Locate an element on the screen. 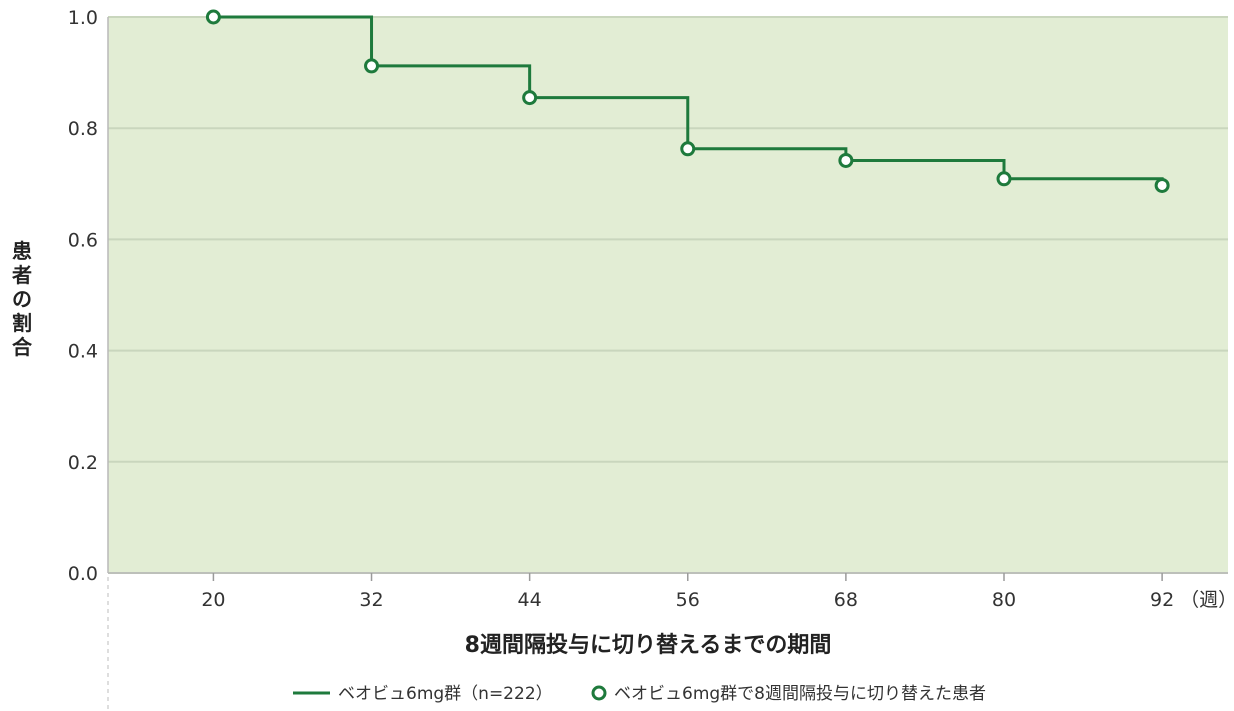  y-tick-label: 0.8 is located at coordinates (83, 129).